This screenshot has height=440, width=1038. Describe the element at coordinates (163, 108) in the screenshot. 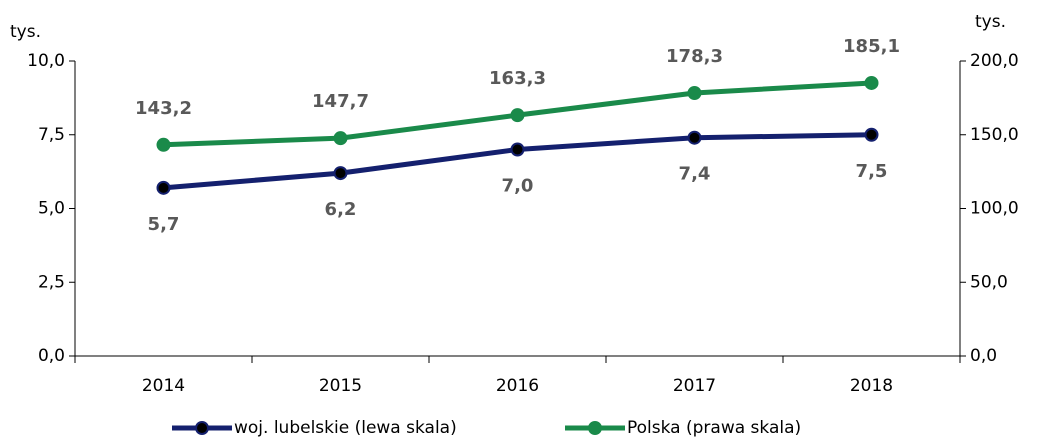

I see `value-label: 143,2` at that location.